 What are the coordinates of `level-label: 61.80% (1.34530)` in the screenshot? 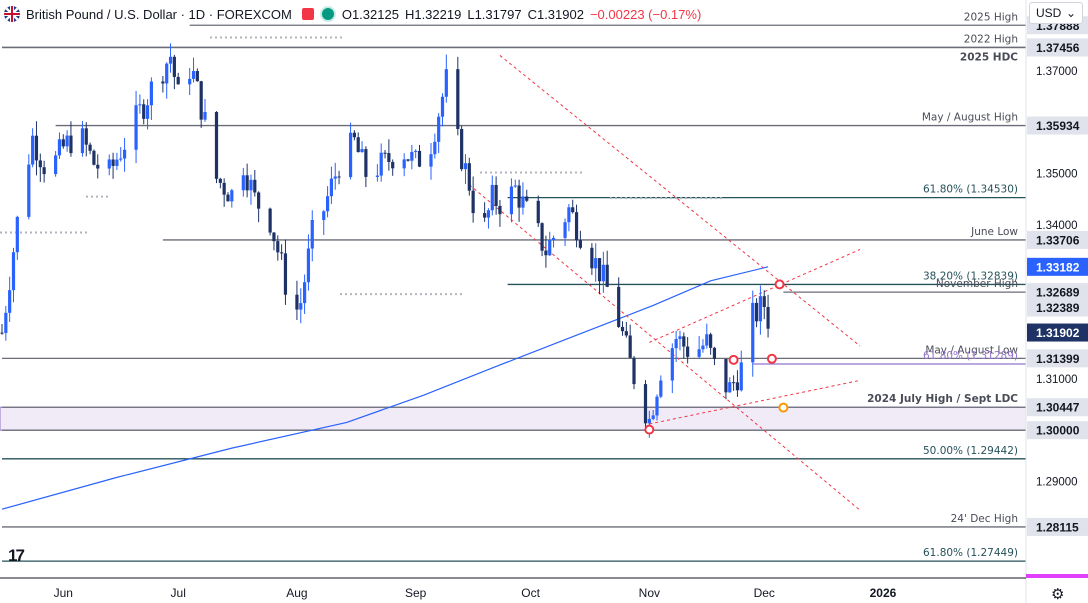 It's located at (970, 190).